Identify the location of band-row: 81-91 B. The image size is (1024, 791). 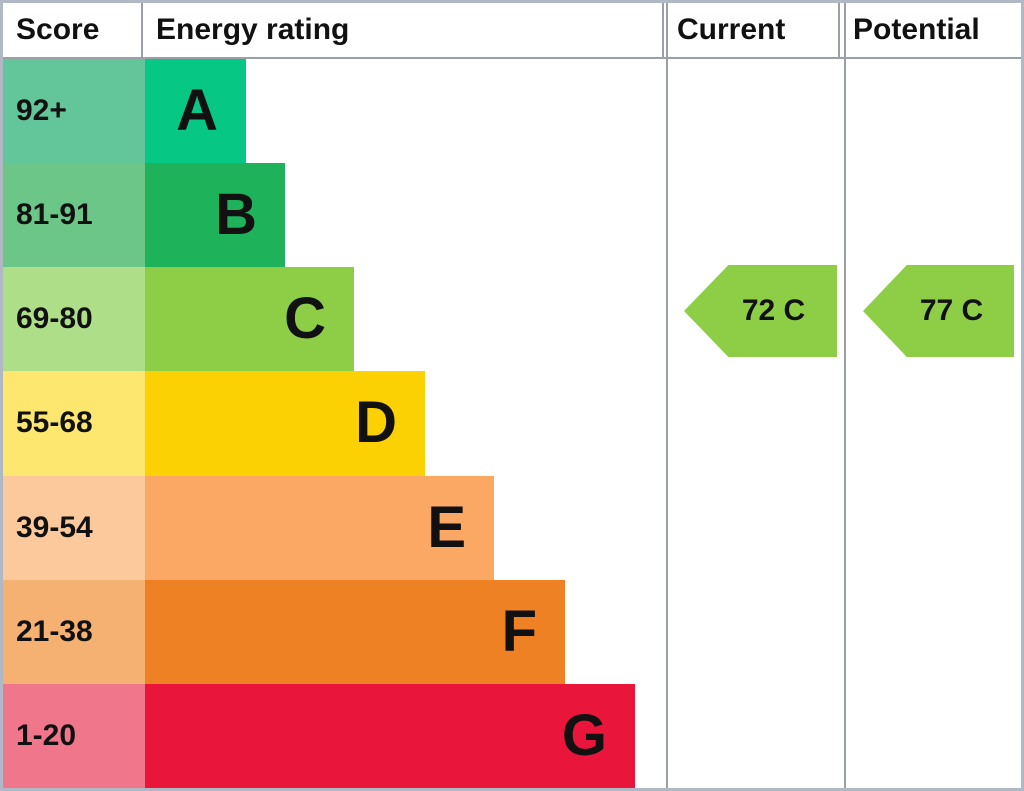
(512, 215).